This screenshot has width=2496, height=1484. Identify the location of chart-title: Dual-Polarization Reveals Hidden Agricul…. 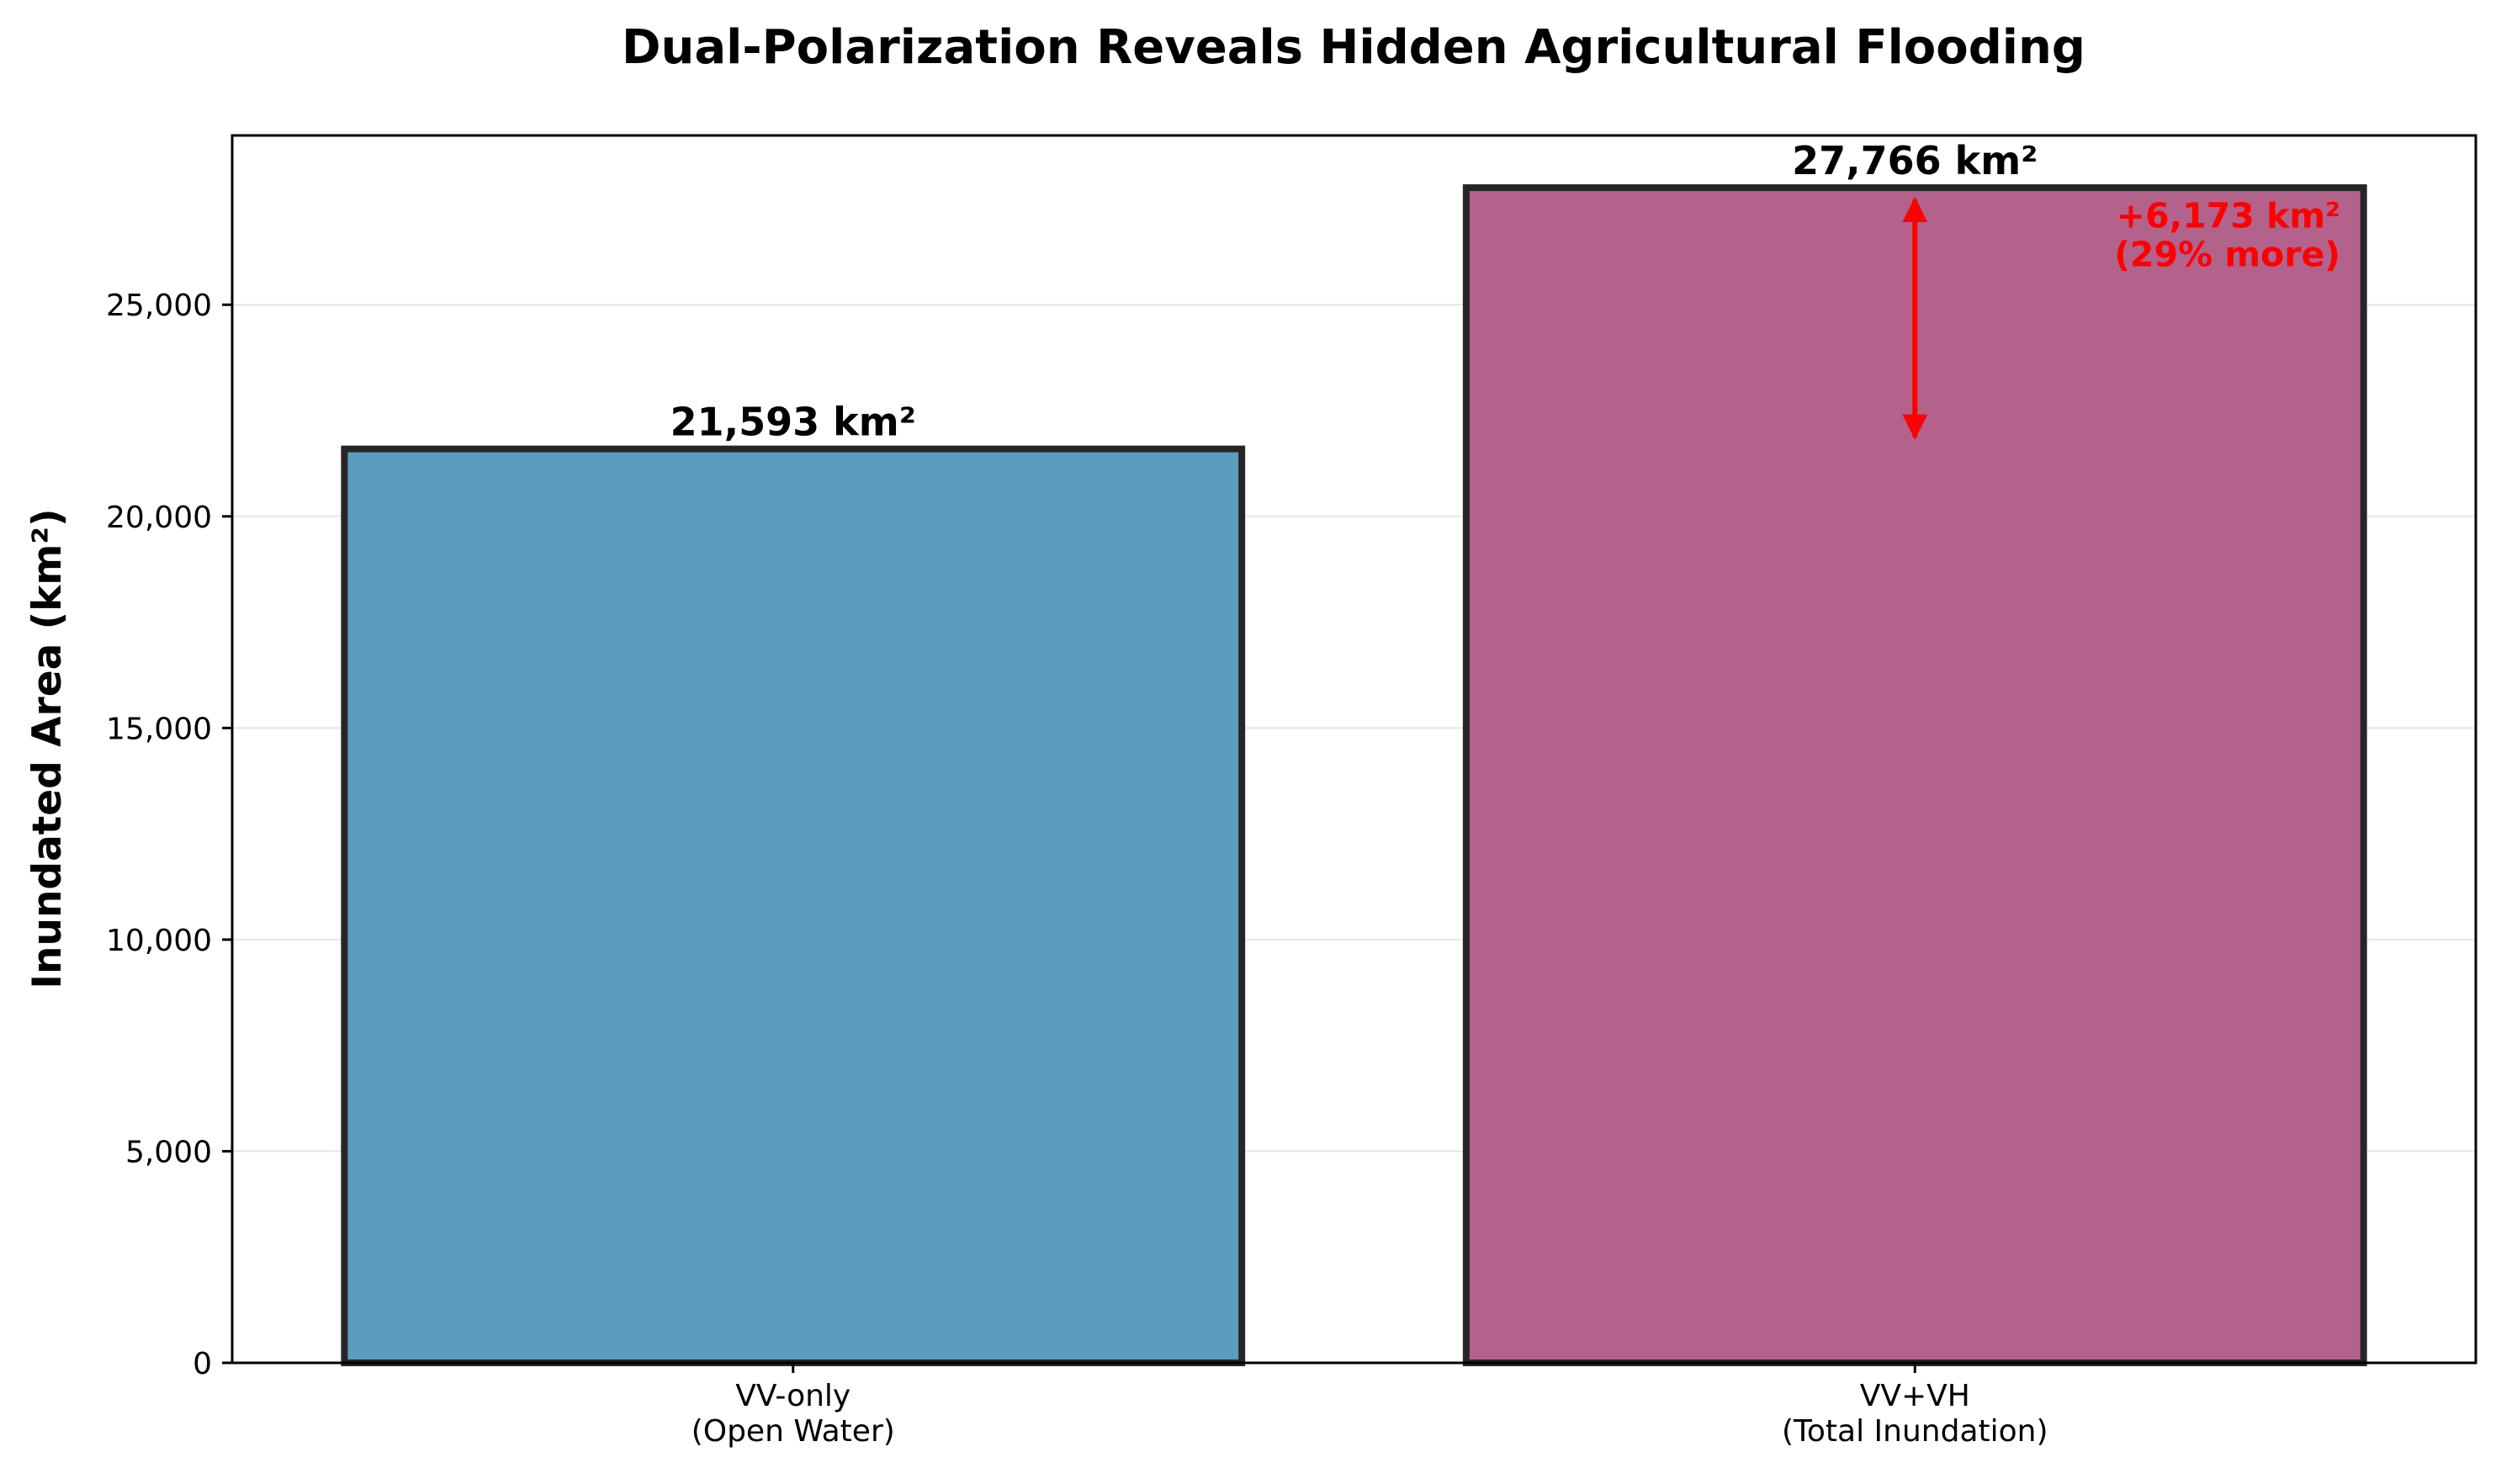
(1353, 47).